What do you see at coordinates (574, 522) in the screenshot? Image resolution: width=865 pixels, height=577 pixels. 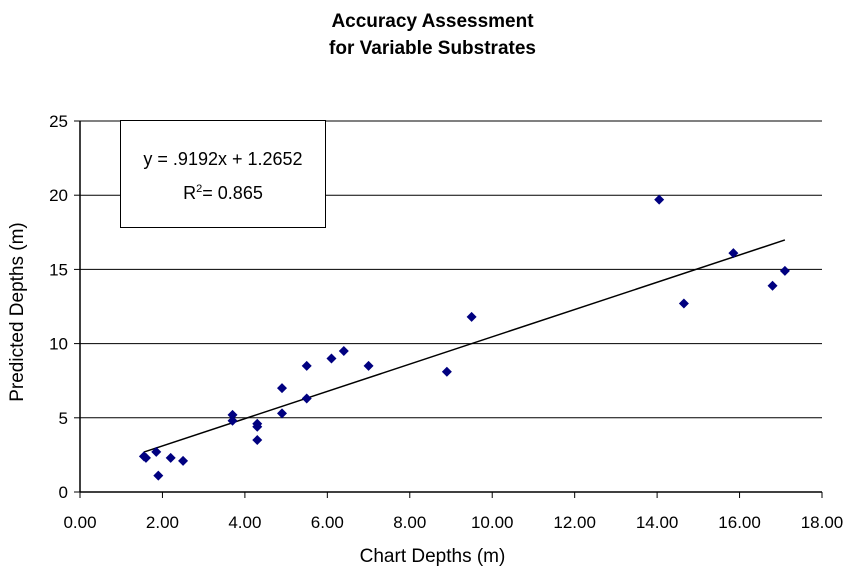 I see `x-tick-label: 12.00` at bounding box center [574, 522].